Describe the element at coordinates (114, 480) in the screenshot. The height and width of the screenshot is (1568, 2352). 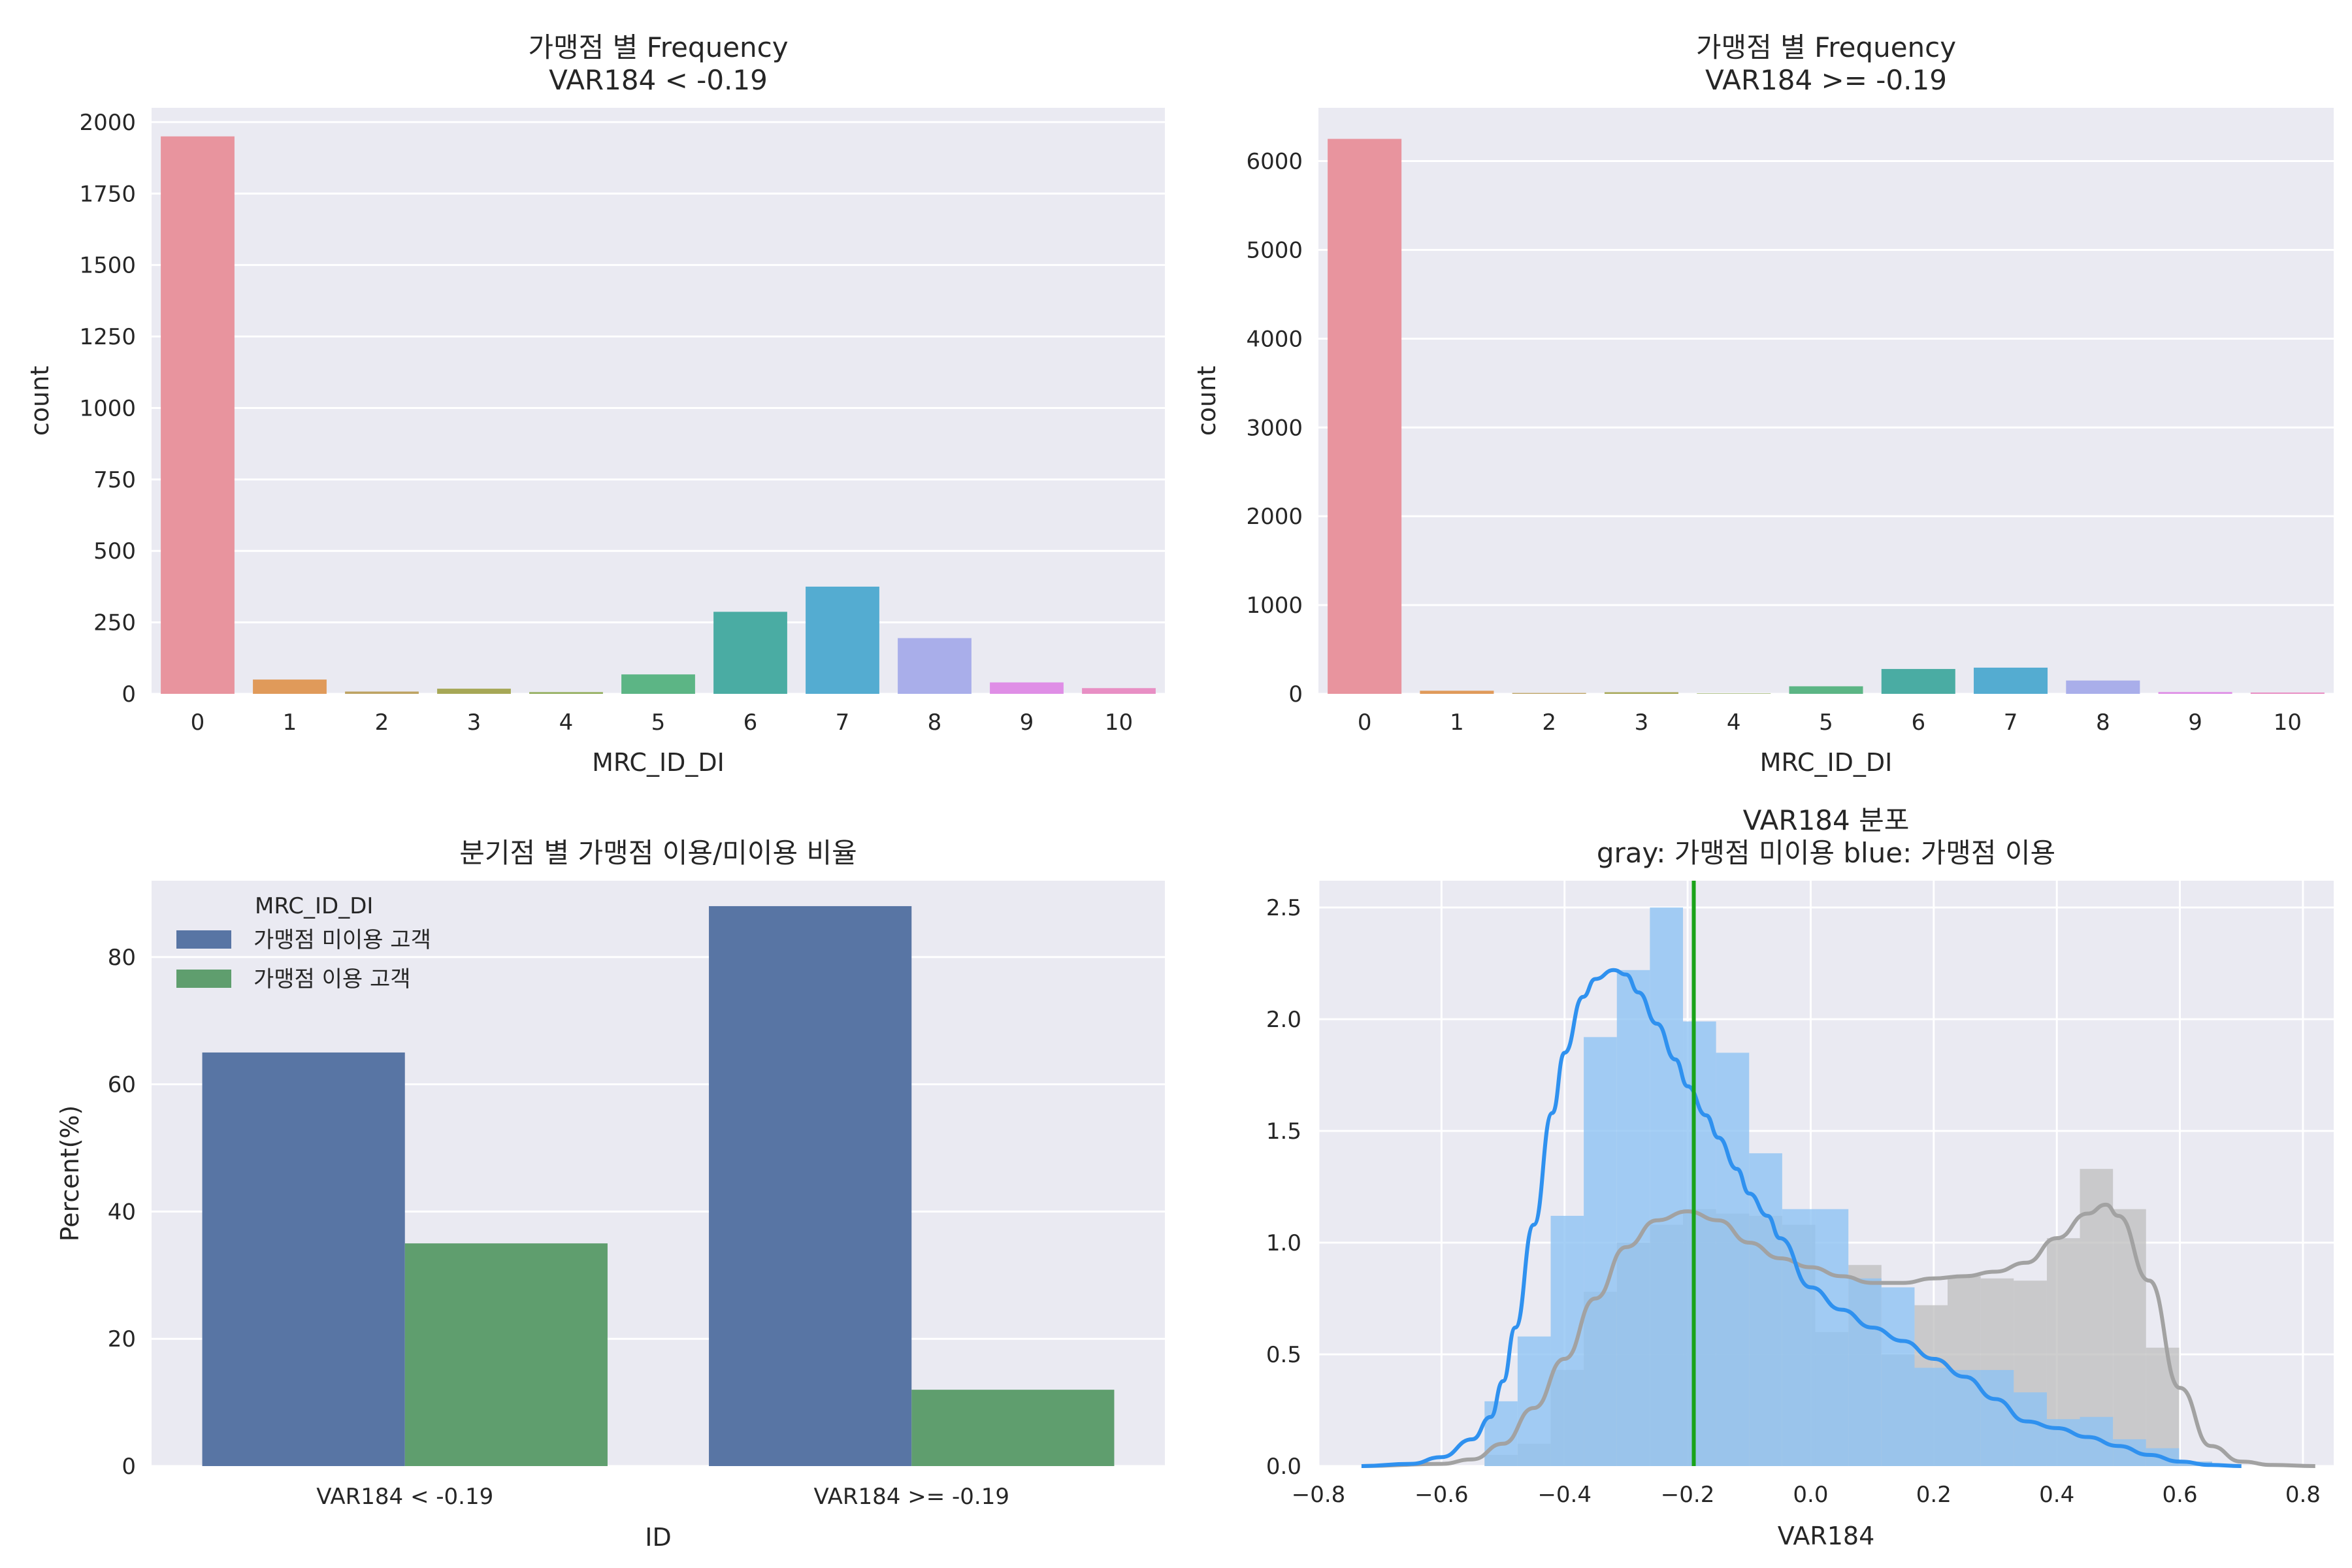
I see `y-tick-label: 750` at that location.